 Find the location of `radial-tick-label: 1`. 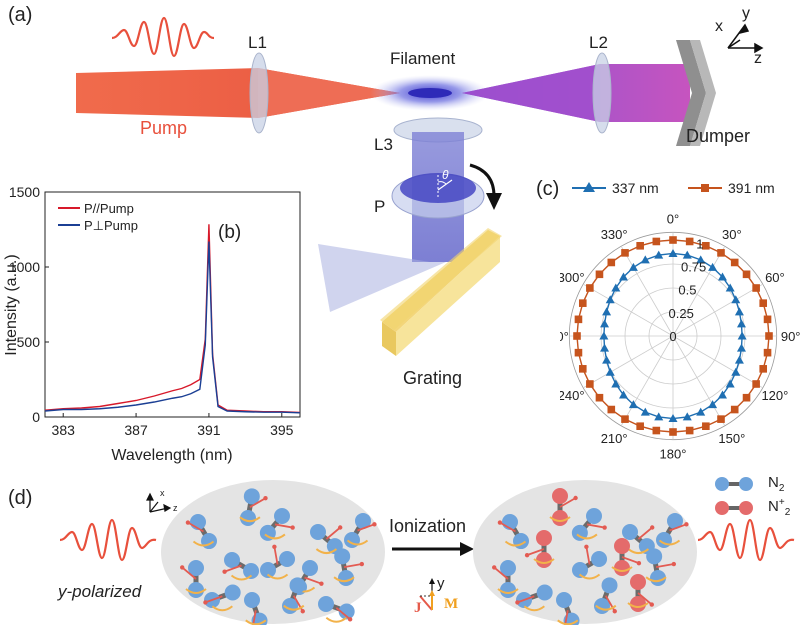

radial-tick-label: 1 is located at coordinates (699, 243).